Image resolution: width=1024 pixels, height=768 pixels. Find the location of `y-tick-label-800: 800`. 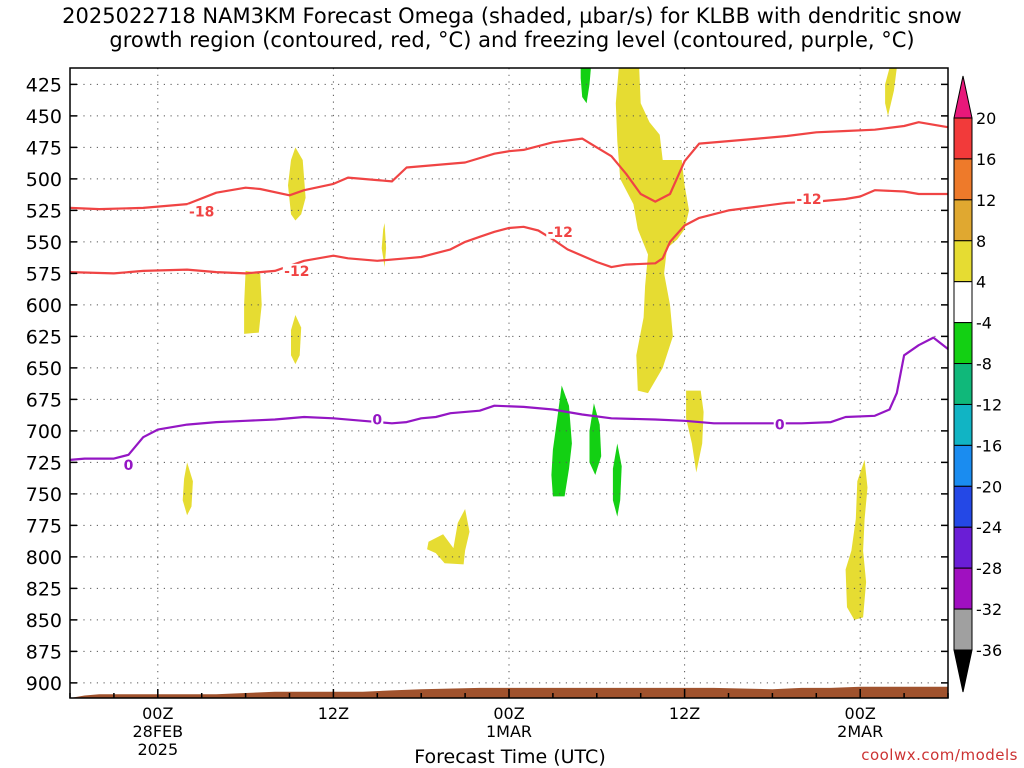

y-tick-label-800: 800 is located at coordinates (44, 558).